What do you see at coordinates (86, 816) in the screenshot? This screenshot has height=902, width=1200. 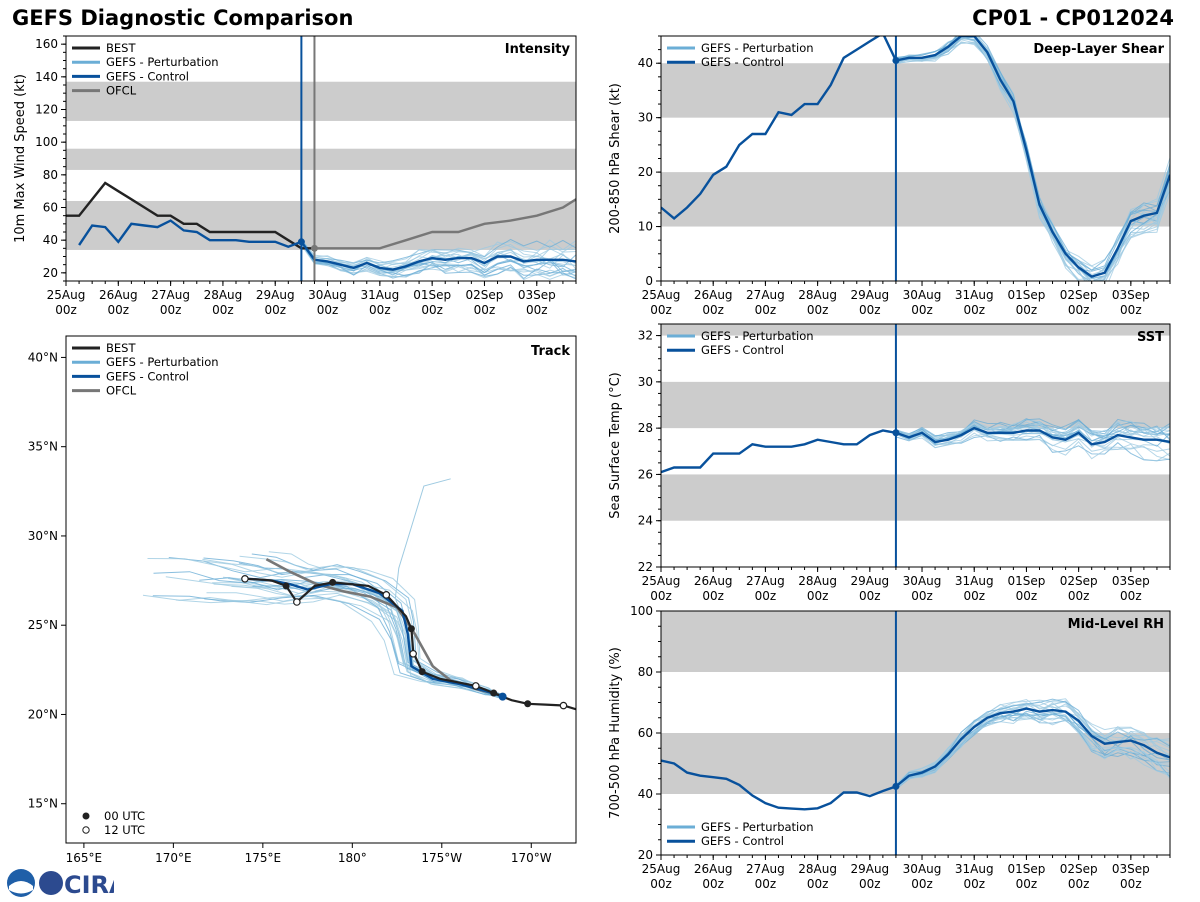 I see `legend-00utc-marker` at bounding box center [86, 816].